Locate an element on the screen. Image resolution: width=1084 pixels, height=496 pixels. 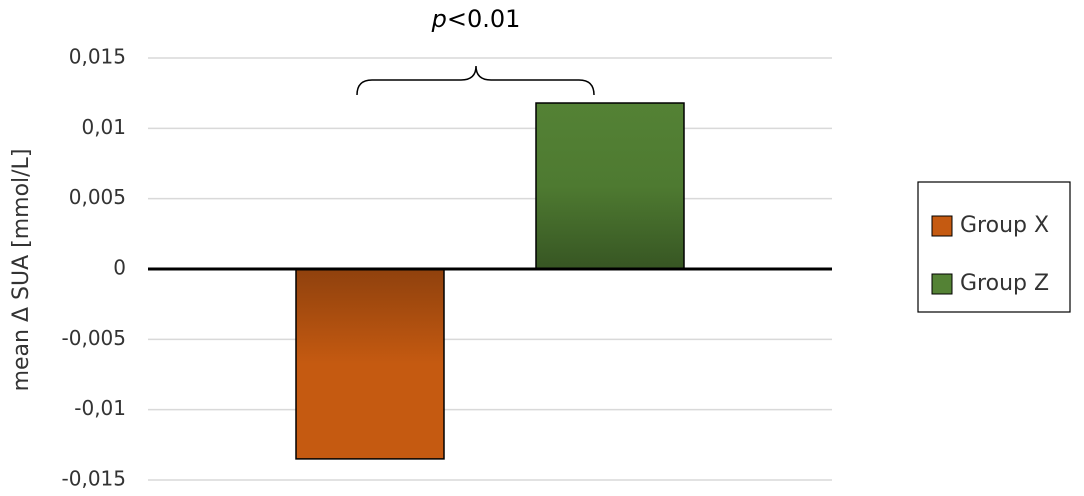
y-axis-label: mean Δ SUA [mmol/L] is located at coordinates (21, 270).